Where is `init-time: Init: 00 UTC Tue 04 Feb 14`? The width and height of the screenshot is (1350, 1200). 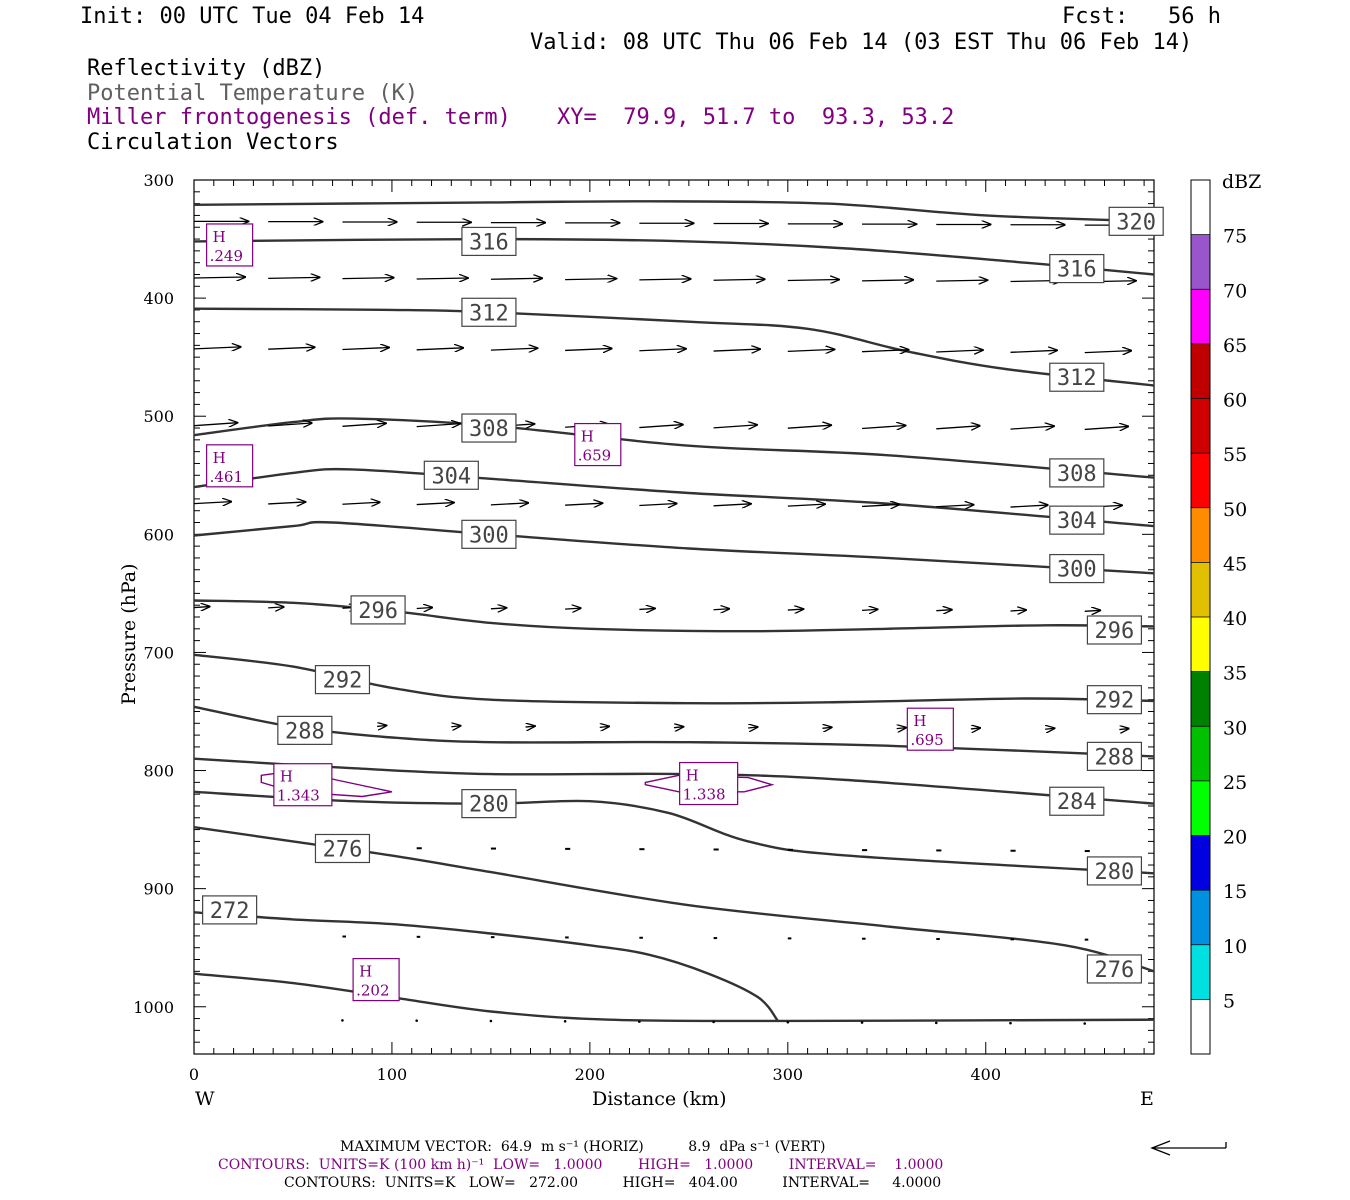 init-time: Init: 00 UTC Tue 04 Feb 14 is located at coordinates (252, 16).